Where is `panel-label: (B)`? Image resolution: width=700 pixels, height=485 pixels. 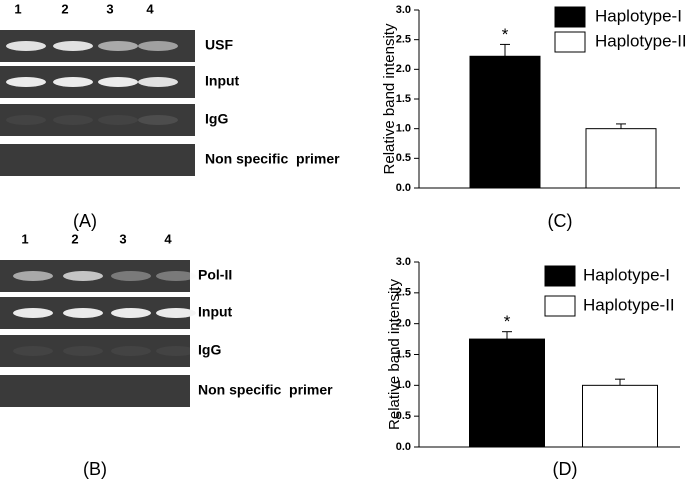
panel-label: (B) is located at coordinates (95, 469).